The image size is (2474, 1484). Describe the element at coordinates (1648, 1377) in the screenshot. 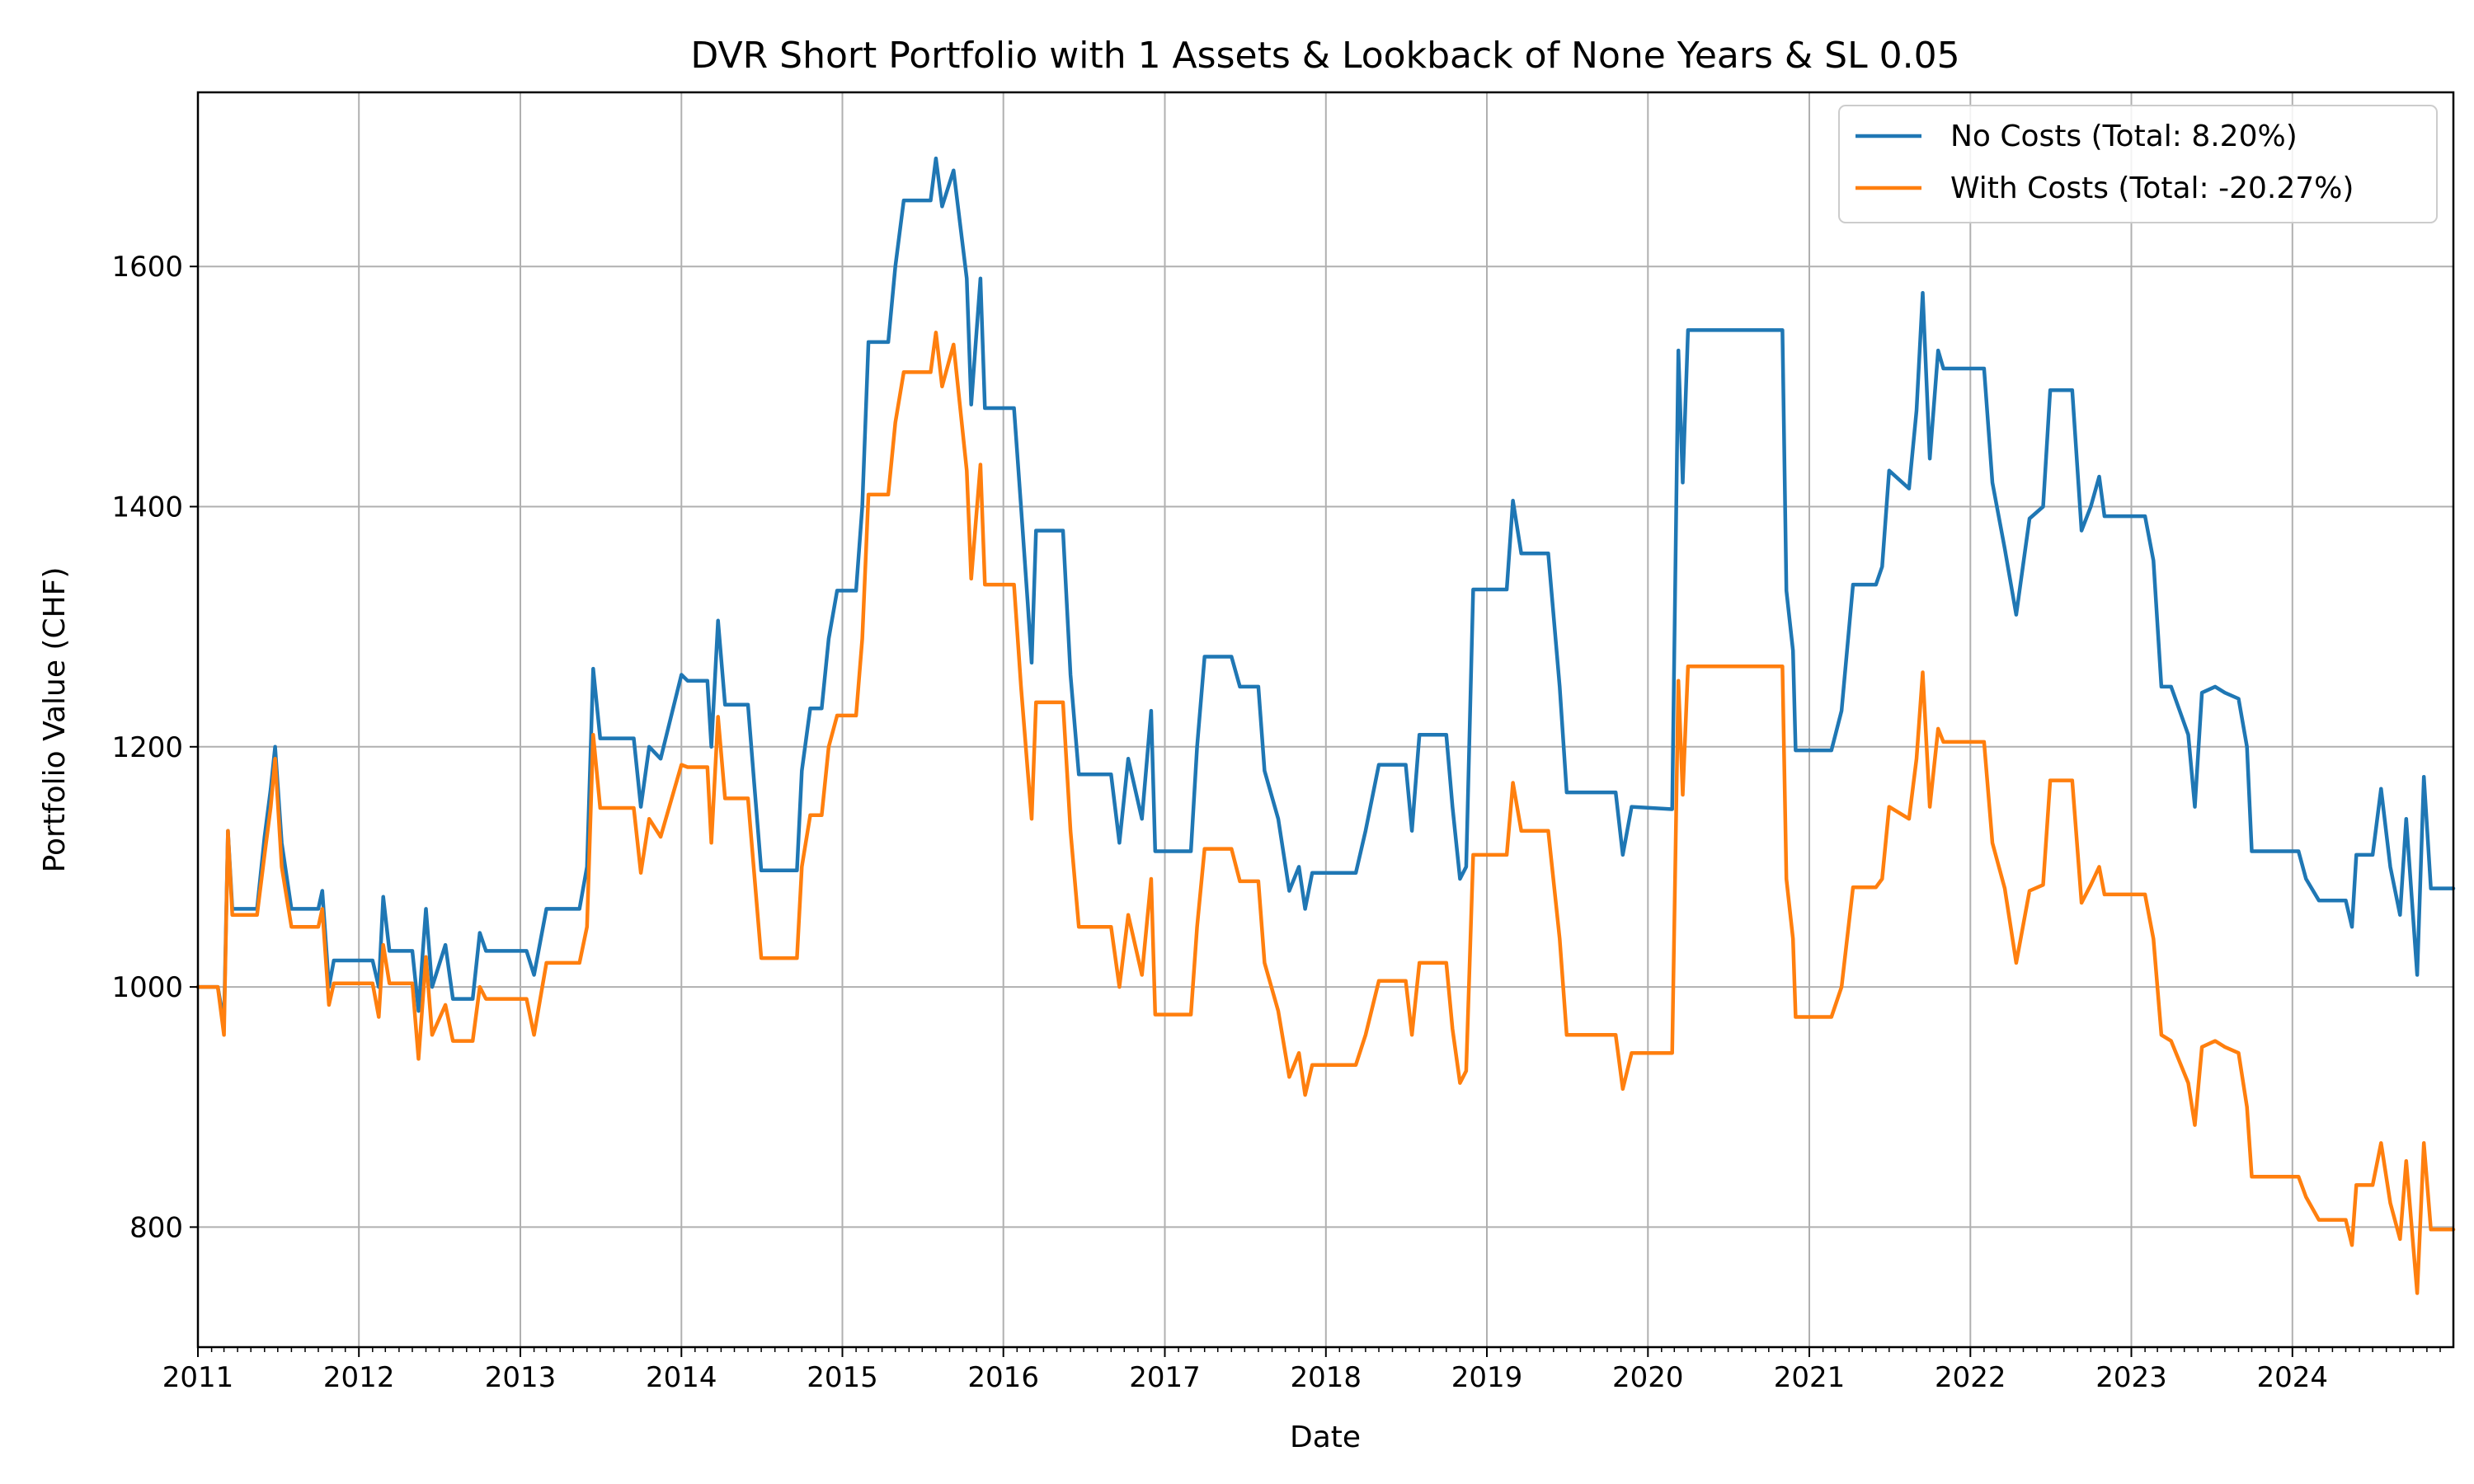

I see `x-tick-label: 2020` at that location.